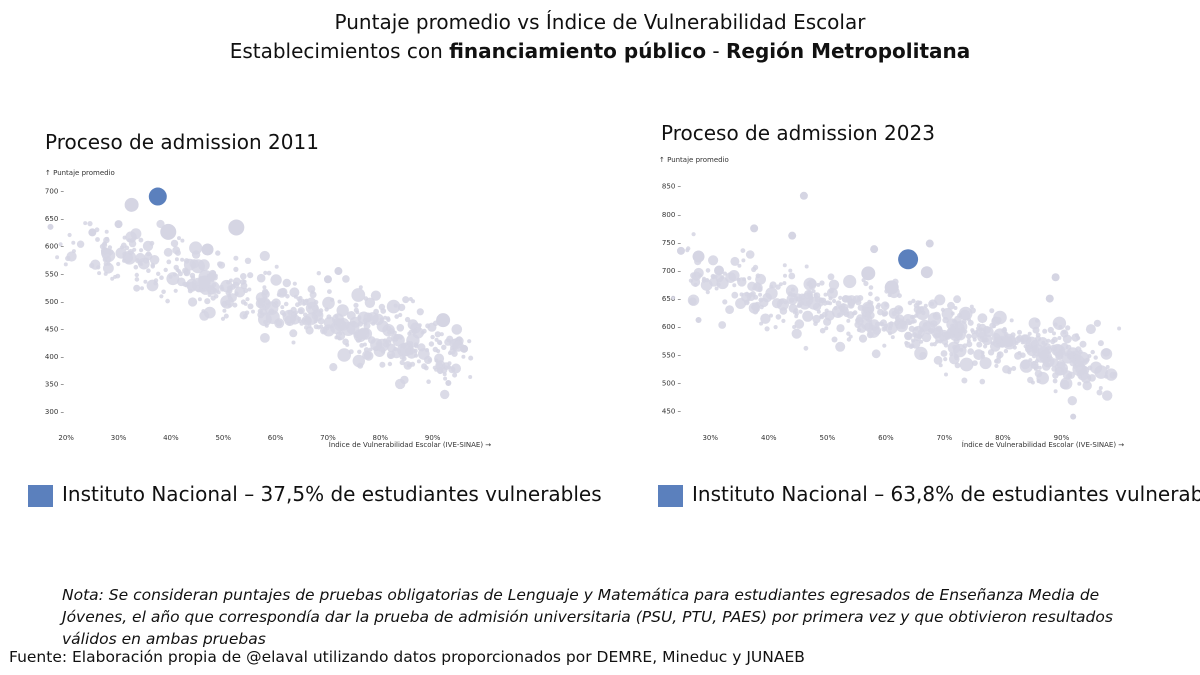 The height and width of the screenshot is (675, 1200). Describe the element at coordinates (55, 412) in the screenshot. I see `y-tick-label: 300 –` at that location.